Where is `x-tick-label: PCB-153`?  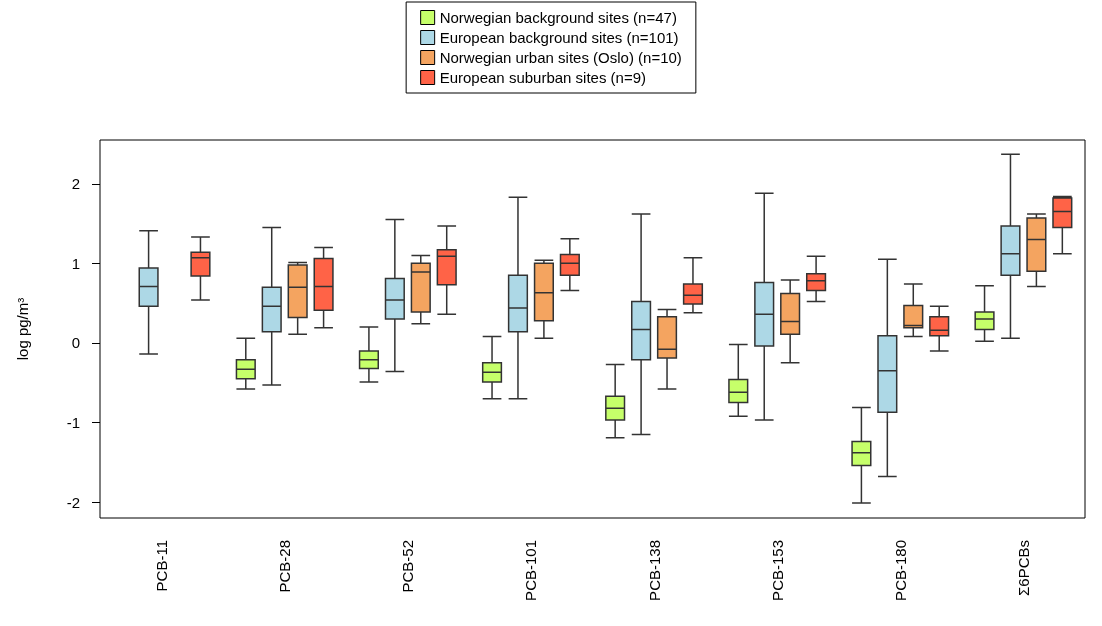 x-tick-label: PCB-153 is located at coordinates (777, 570).